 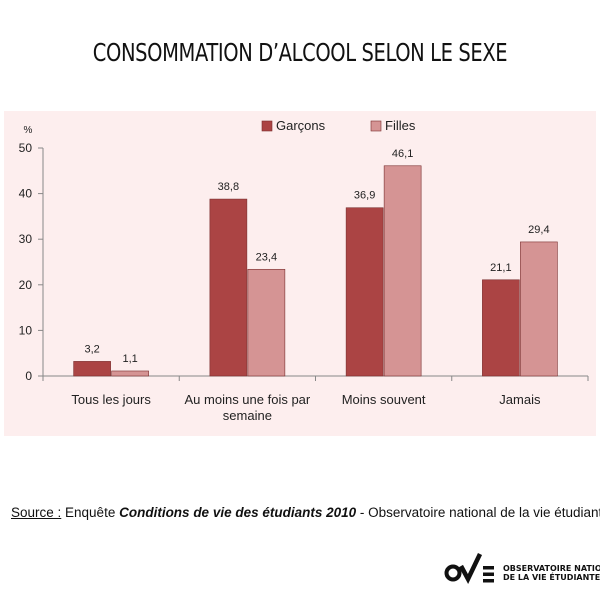 What do you see at coordinates (90, 512) in the screenshot?
I see `source-pre: Enquête` at bounding box center [90, 512].